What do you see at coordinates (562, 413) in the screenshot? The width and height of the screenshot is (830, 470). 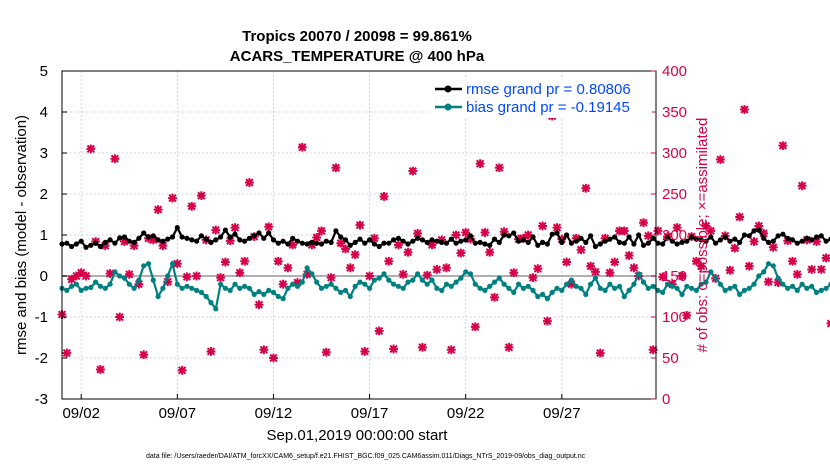 I see `x-tick-label: 09/27` at bounding box center [562, 413].